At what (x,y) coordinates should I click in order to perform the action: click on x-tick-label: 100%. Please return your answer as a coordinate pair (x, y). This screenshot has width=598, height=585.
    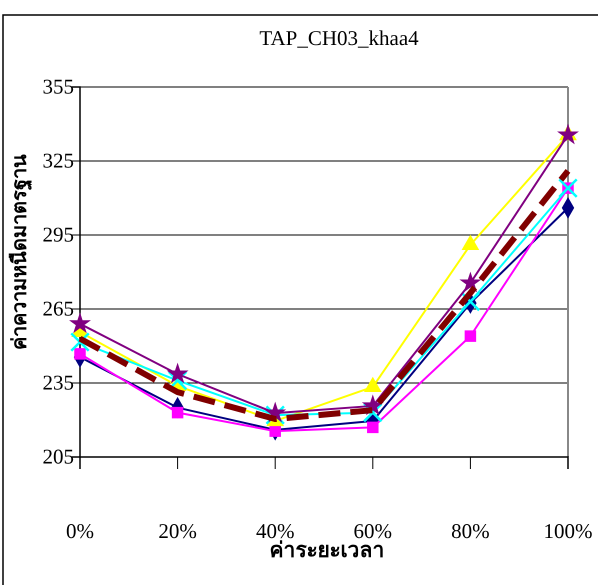
    Looking at the image, I should click on (568, 530).